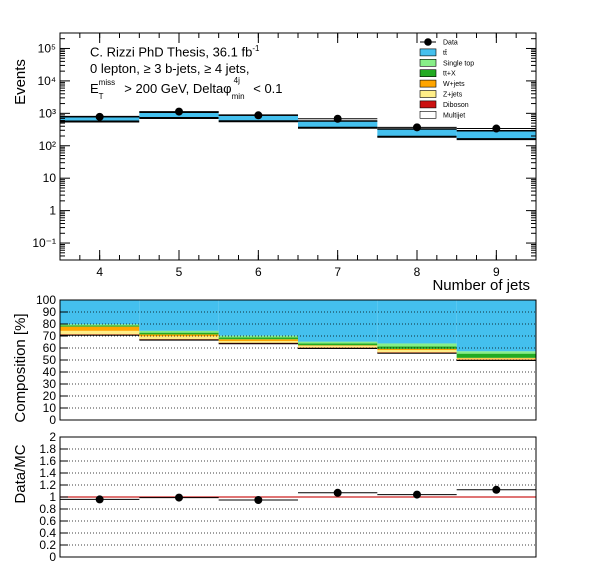  Describe the element at coordinates (428, 62) in the screenshot. I see `legend-swatch-single_top` at that location.